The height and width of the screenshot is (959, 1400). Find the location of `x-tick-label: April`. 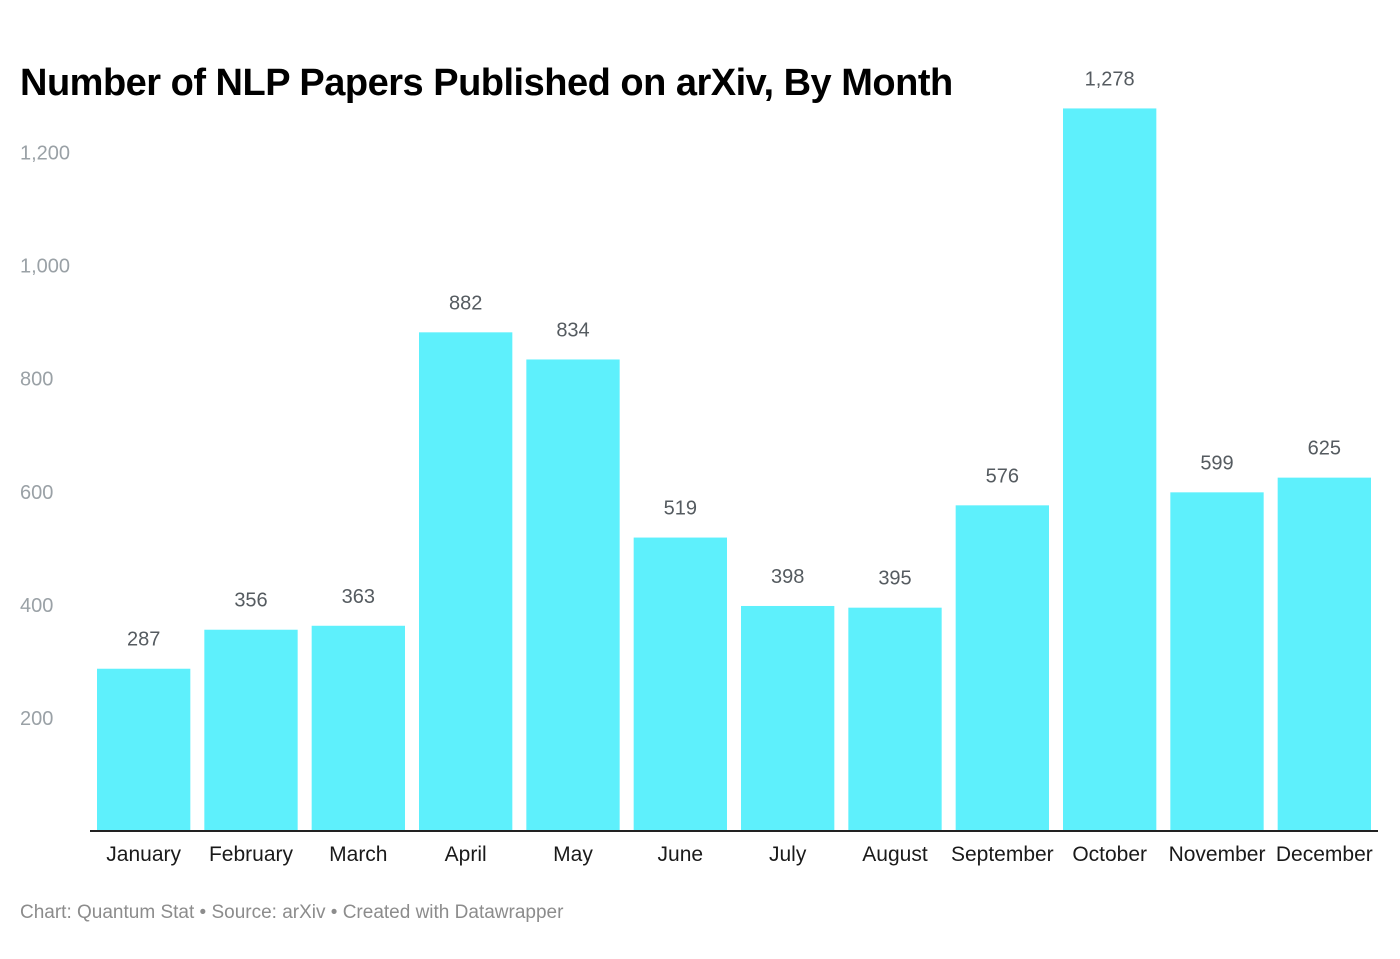

x-tick-label: April is located at coordinates (466, 854).